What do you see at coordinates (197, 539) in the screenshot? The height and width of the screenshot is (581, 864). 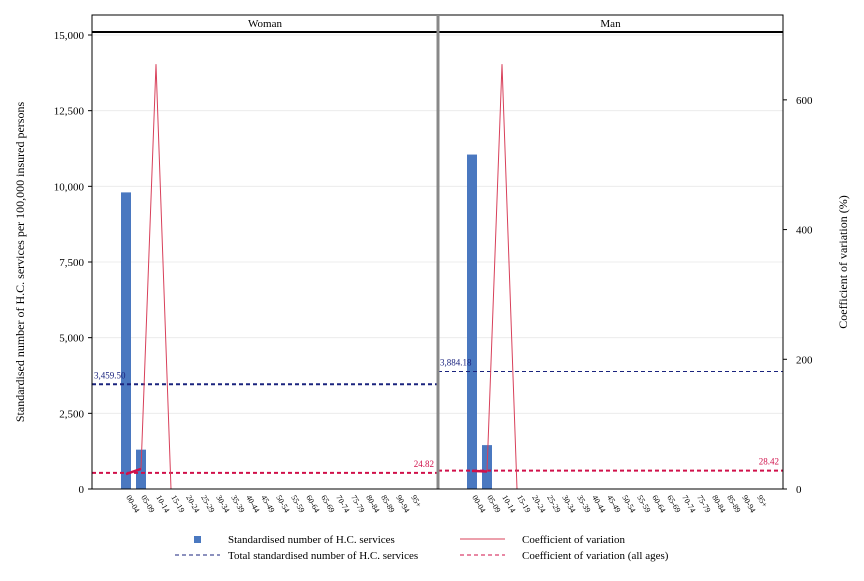 I see `legend-swatch-bar` at bounding box center [197, 539].